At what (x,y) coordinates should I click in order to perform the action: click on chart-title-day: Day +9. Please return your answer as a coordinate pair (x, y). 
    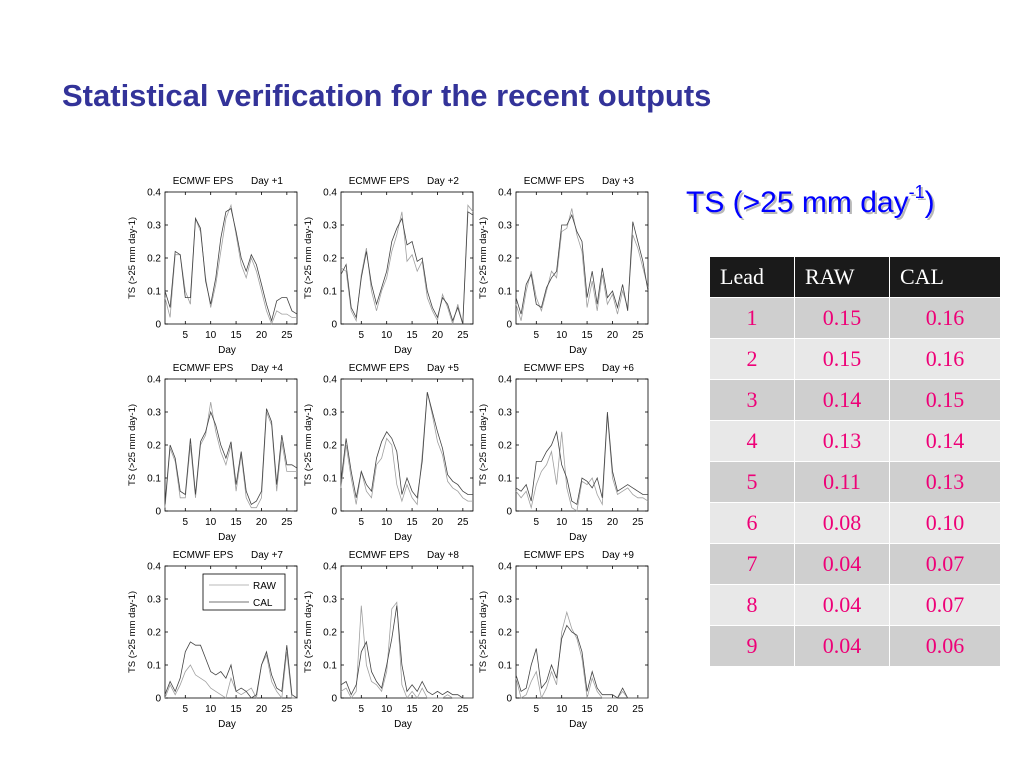
    Looking at the image, I should click on (618, 555).